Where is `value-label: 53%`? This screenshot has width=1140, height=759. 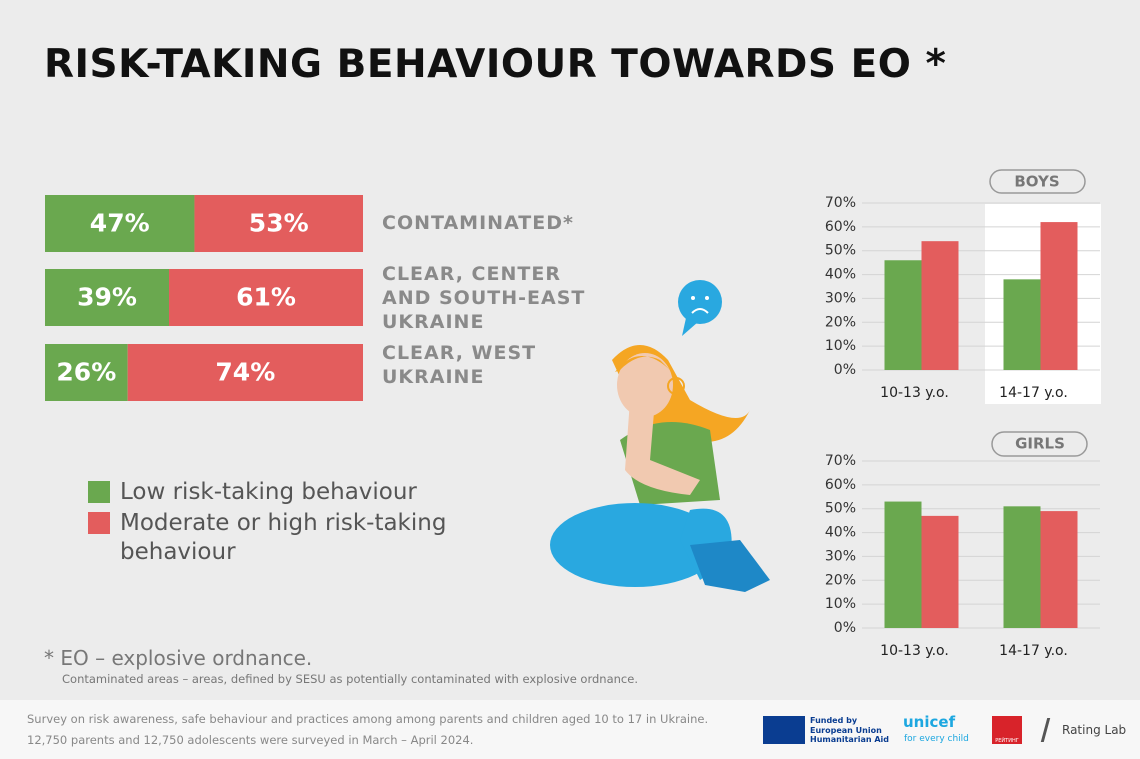
value-label: 53% is located at coordinates (279, 223).